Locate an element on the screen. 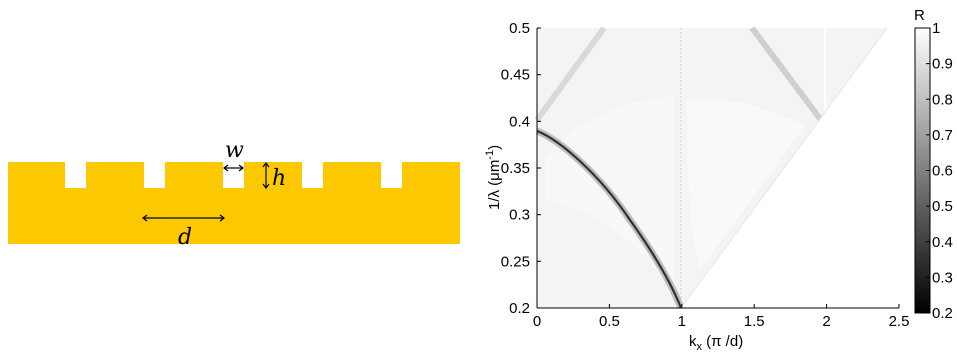 Image resolution: width=957 pixels, height=356 pixels. y-axis-ticks: 0.2 0.25 0.3 0.35 0.4 0.45 0.5 is located at coordinates (521, 168).